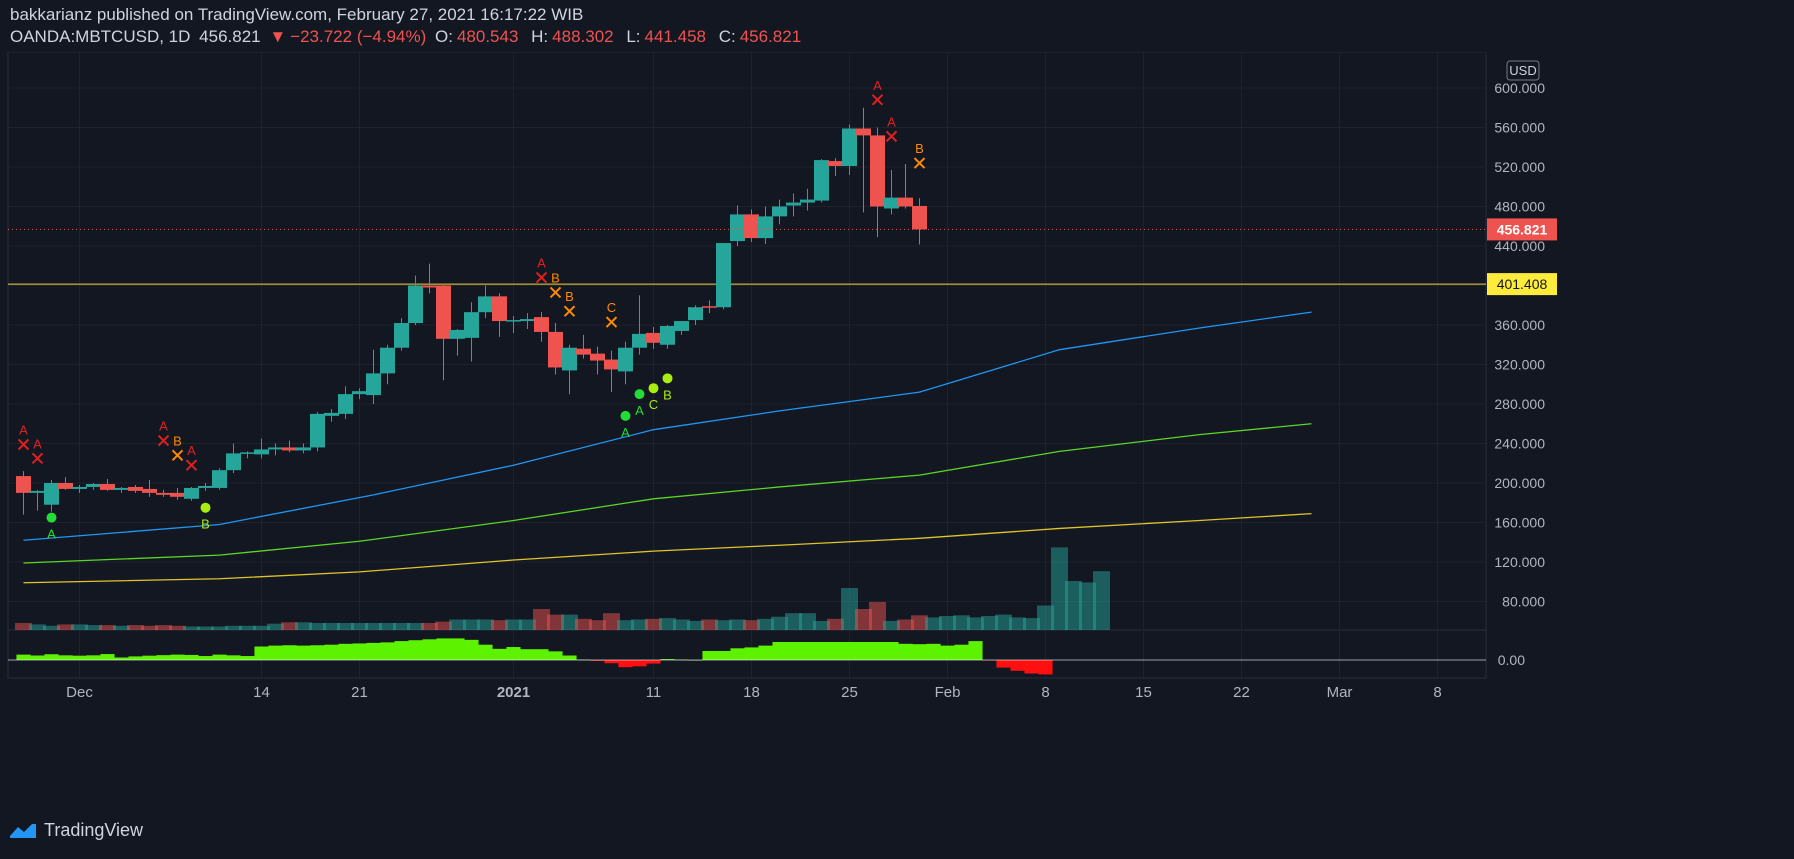 This screenshot has height=859, width=1794. I want to click on signal-label: A, so click(37, 443).